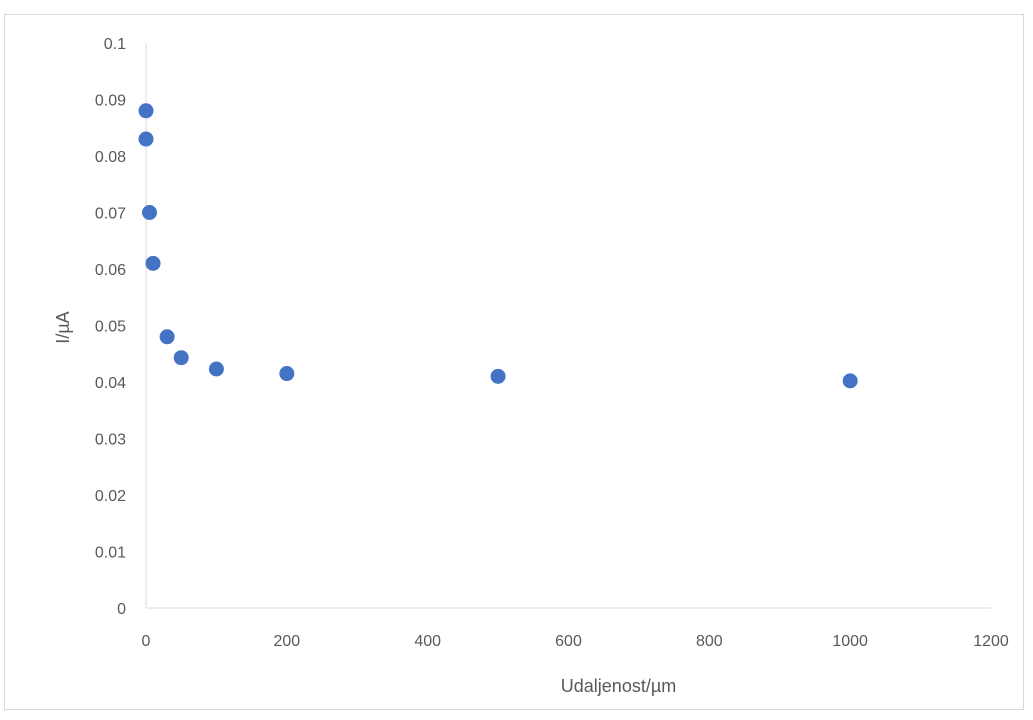 This screenshot has height=720, width=1033. What do you see at coordinates (618, 686) in the screenshot?
I see `x-axis-title: Udaljenost/µm` at bounding box center [618, 686].